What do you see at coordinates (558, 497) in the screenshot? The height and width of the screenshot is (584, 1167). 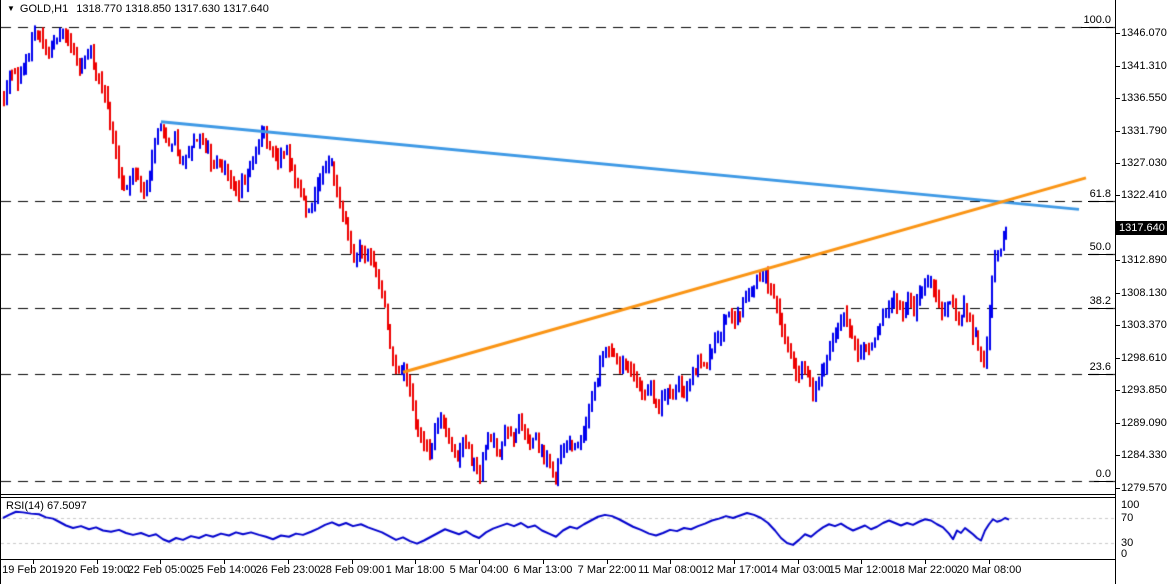 I see `rsi-pane-top-border` at bounding box center [558, 497].